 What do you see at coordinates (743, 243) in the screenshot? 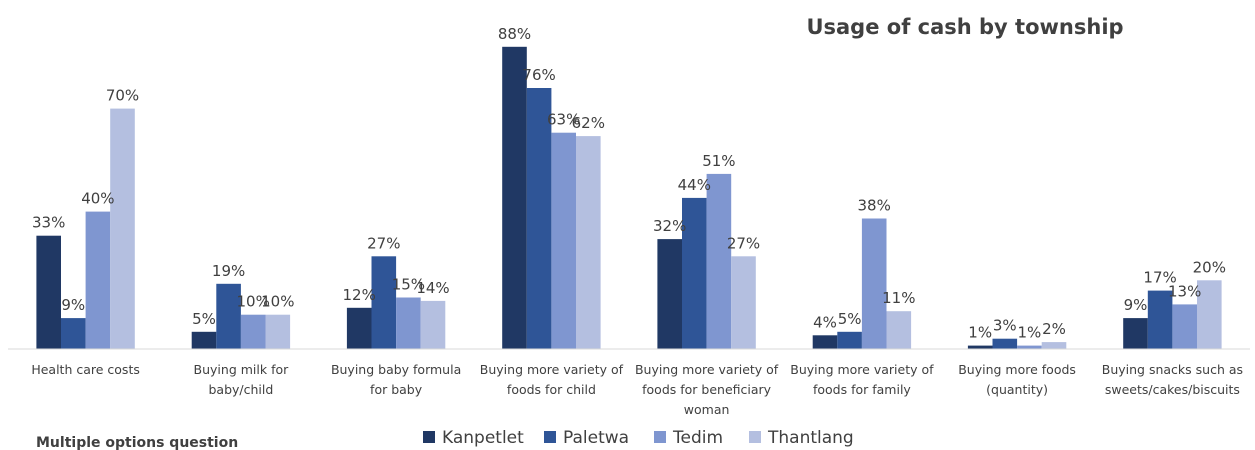
I see `data-label-thantlang-cat5: 27%` at bounding box center [743, 243].